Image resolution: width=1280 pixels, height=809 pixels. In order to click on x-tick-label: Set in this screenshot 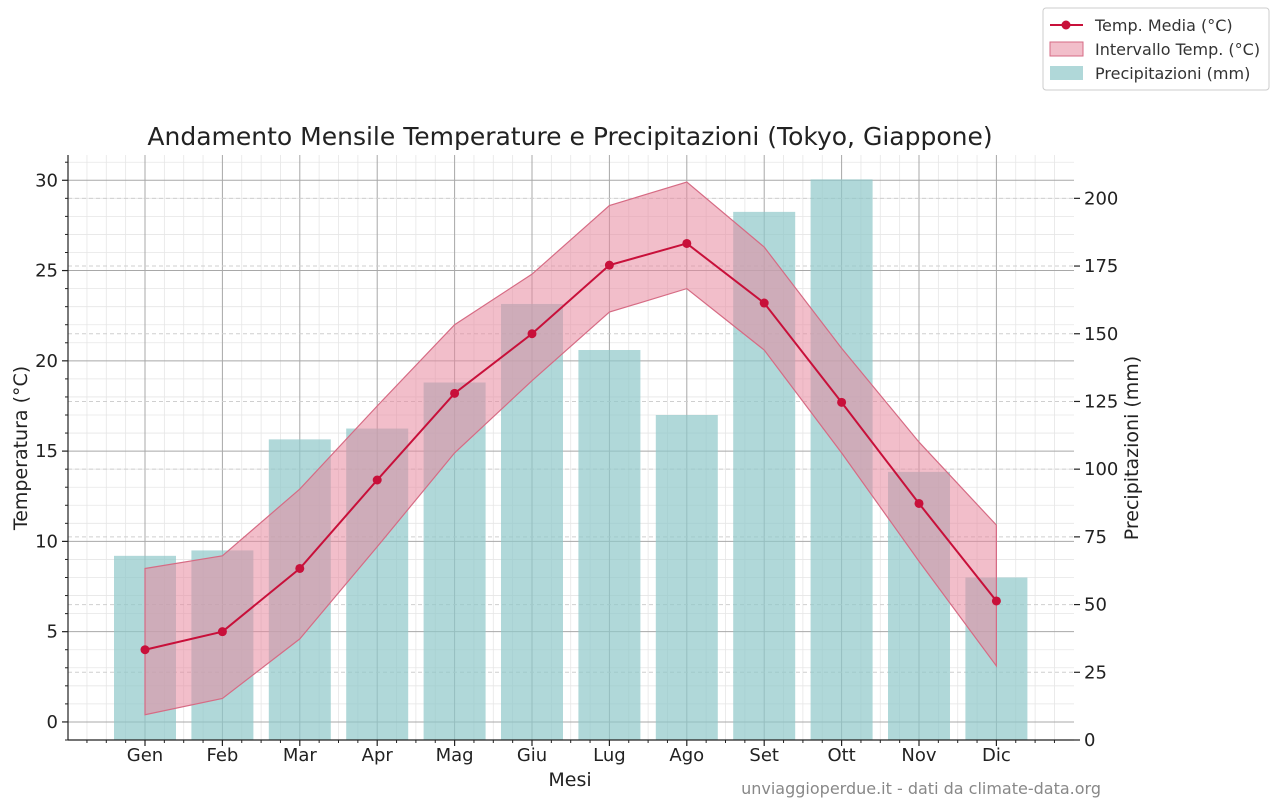, I will do `click(764, 755)`.